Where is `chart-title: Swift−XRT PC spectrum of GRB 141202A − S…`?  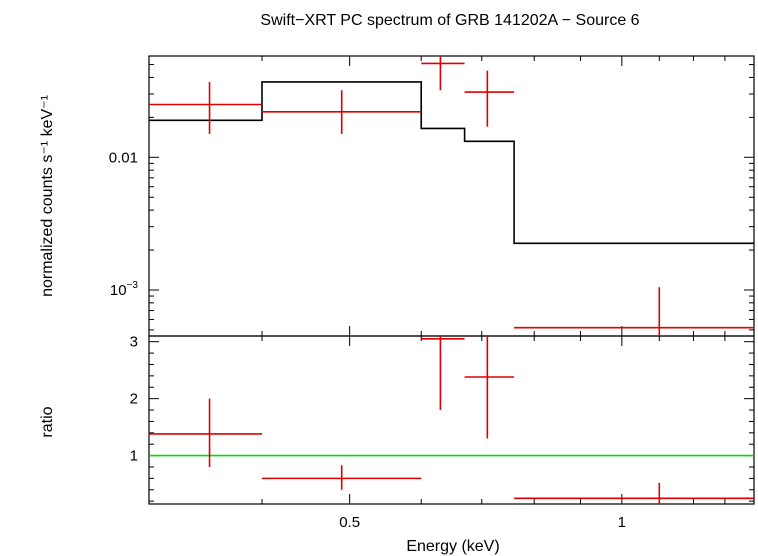
chart-title: Swift−XRT PC spectrum of GRB 141202A − S… is located at coordinates (449, 20).